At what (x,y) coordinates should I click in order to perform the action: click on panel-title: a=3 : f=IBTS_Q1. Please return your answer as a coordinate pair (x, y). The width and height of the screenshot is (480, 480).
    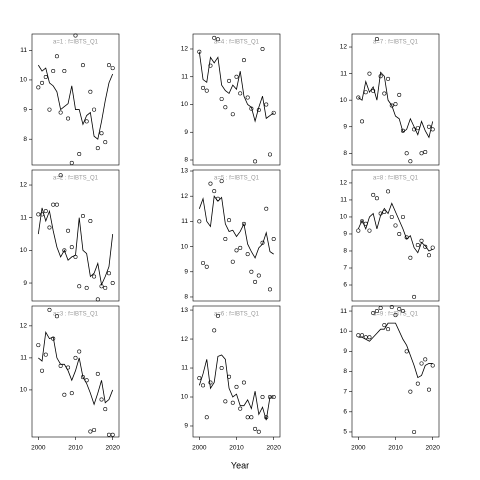
    Looking at the image, I should click on (76, 315).